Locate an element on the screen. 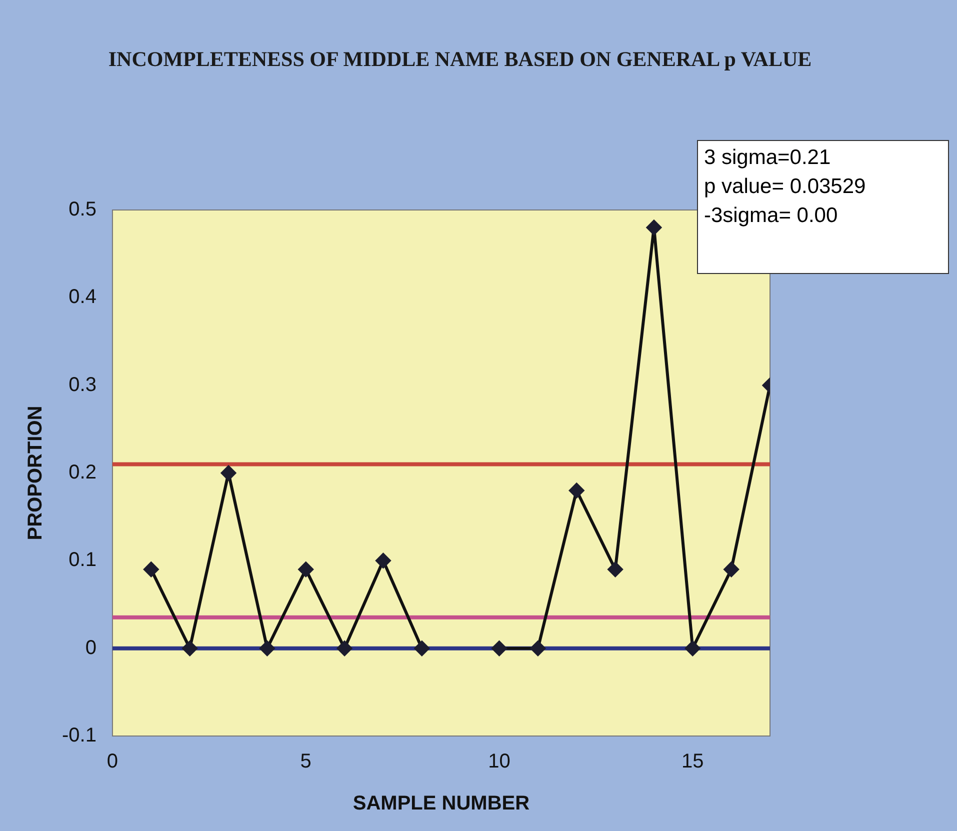 This screenshot has height=831, width=957. y-tick-label: 0.4 is located at coordinates (82, 297).